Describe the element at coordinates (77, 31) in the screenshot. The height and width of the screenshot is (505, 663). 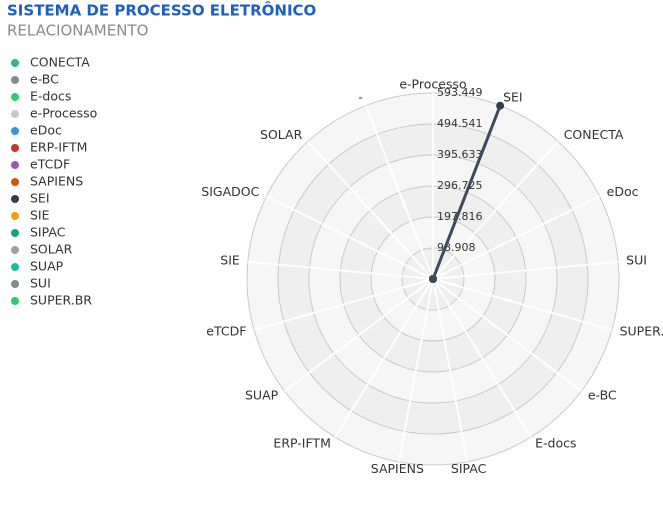
I see `chart-subtitle: RELACIONAMENTO` at that location.